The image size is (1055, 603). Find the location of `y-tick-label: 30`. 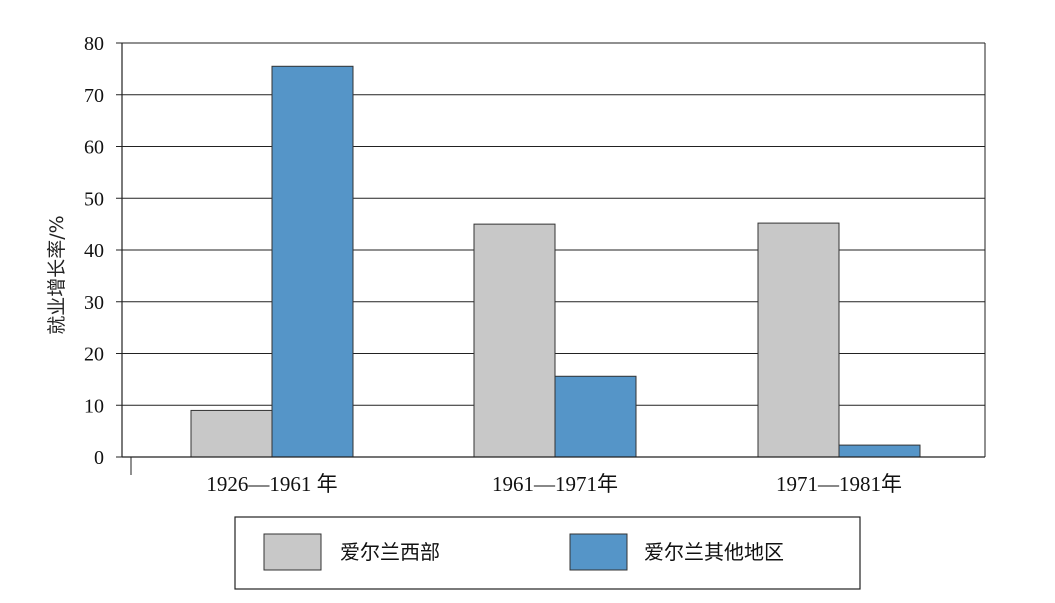

y-tick-label: 30 is located at coordinates (94, 303).